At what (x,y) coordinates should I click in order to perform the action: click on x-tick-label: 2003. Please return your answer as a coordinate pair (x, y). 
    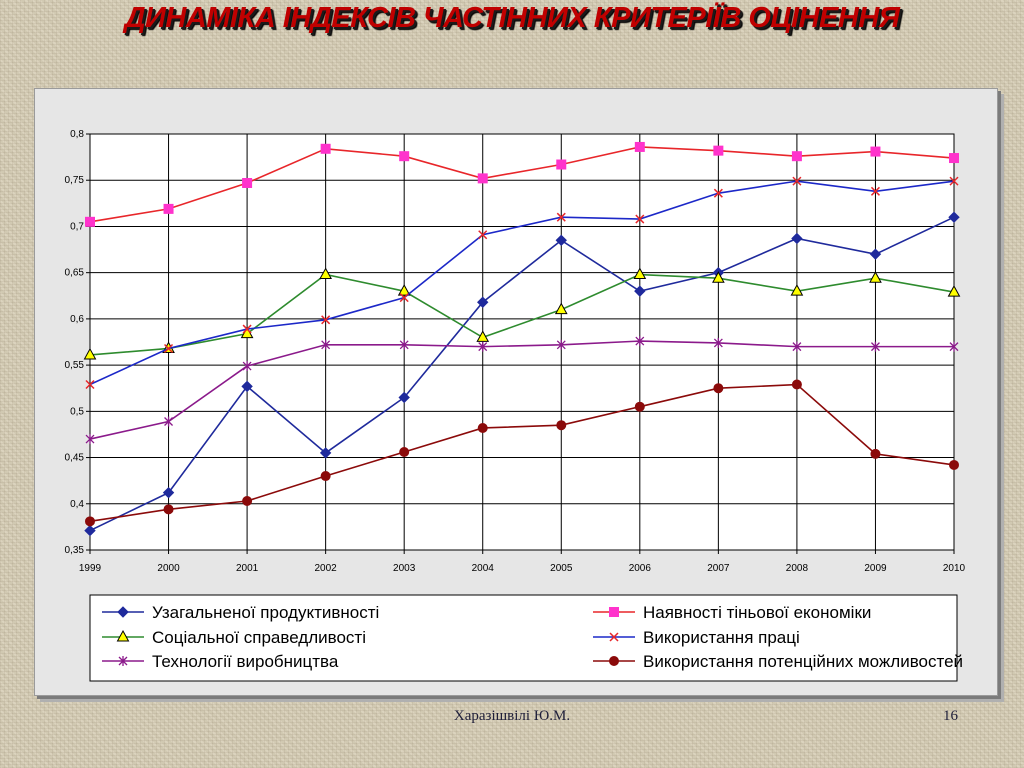
    Looking at the image, I should click on (404, 568).